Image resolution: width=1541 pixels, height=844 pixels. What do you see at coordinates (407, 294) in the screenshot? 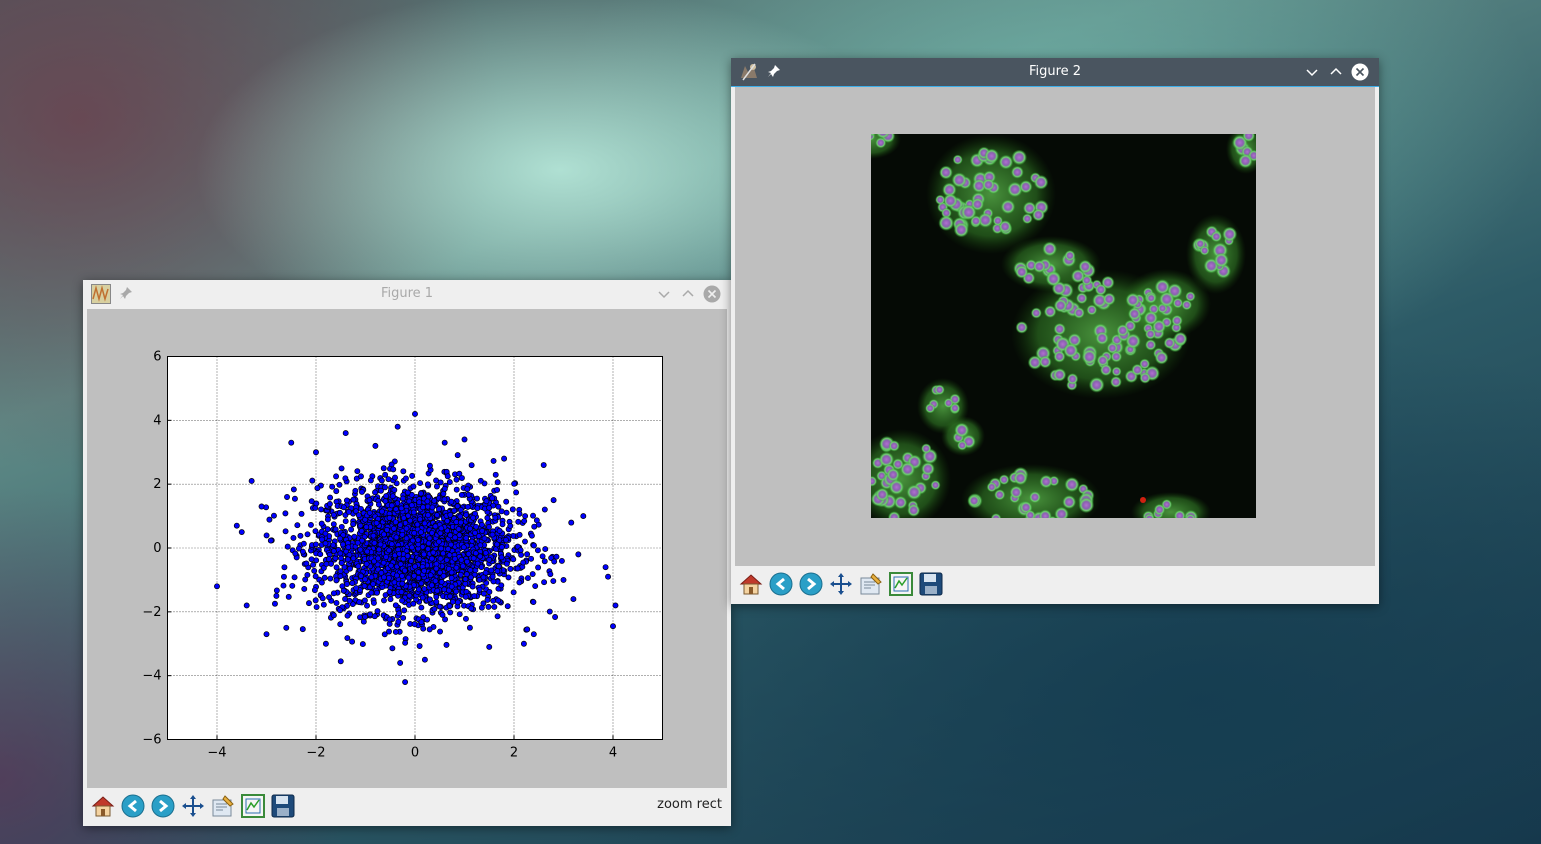
I see `figure1-titlebar: Figure 1` at bounding box center [407, 294].